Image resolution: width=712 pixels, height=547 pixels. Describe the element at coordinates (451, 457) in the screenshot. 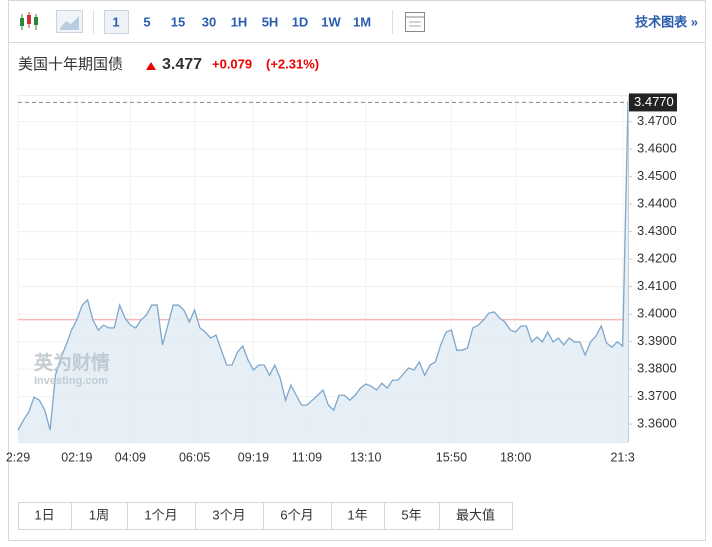

I see `x-tick-label: 15:50` at that location.